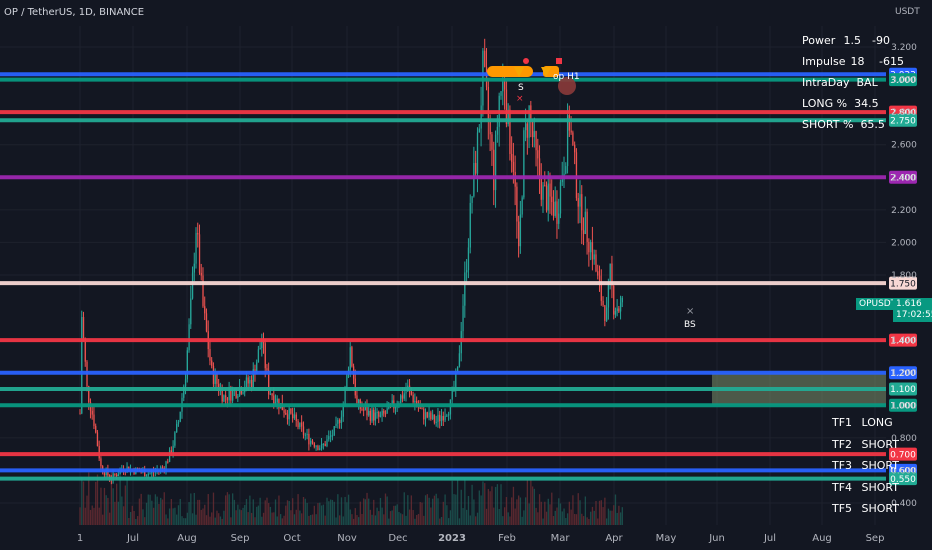 The height and width of the screenshot is (550, 932). Describe the element at coordinates (351, 498) in the screenshot. I see `volume-bars` at that location.